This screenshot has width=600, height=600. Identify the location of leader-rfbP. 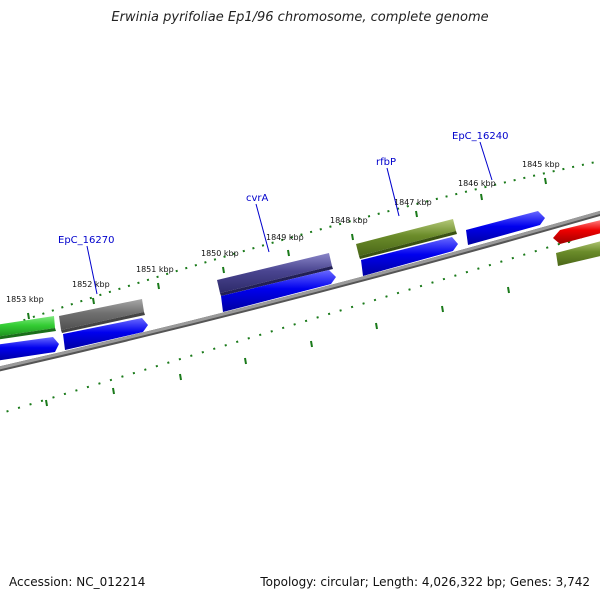
(393, 192).